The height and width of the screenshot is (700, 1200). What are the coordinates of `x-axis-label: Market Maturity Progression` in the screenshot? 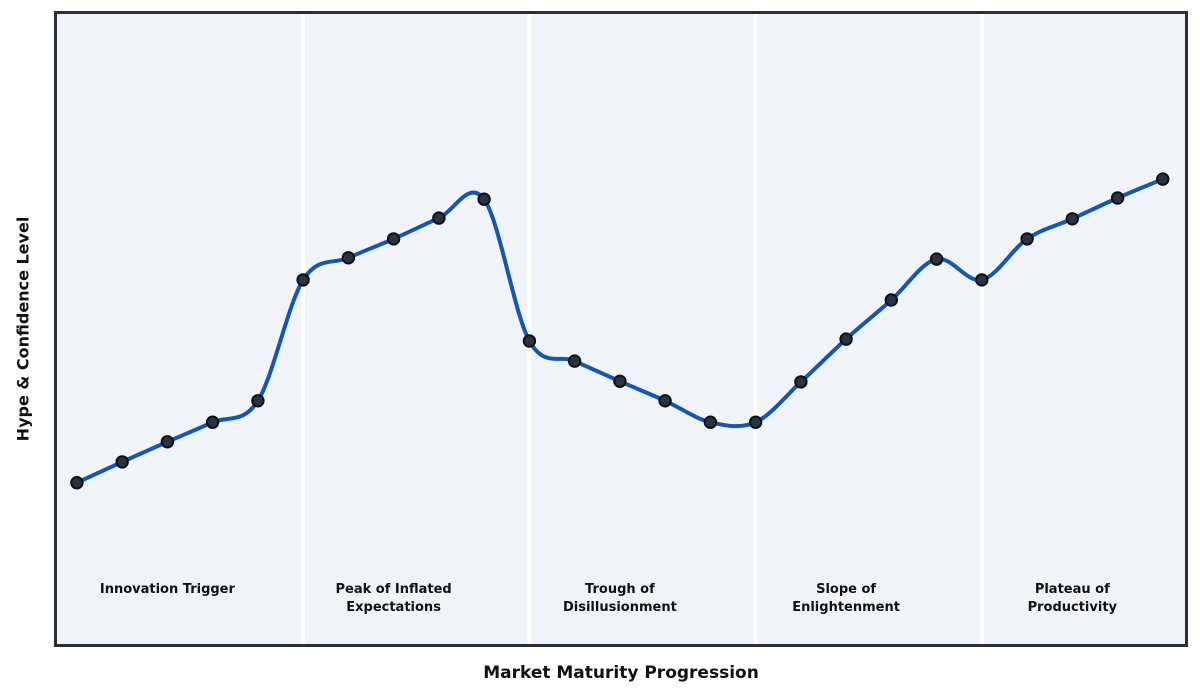 It's located at (621, 673).